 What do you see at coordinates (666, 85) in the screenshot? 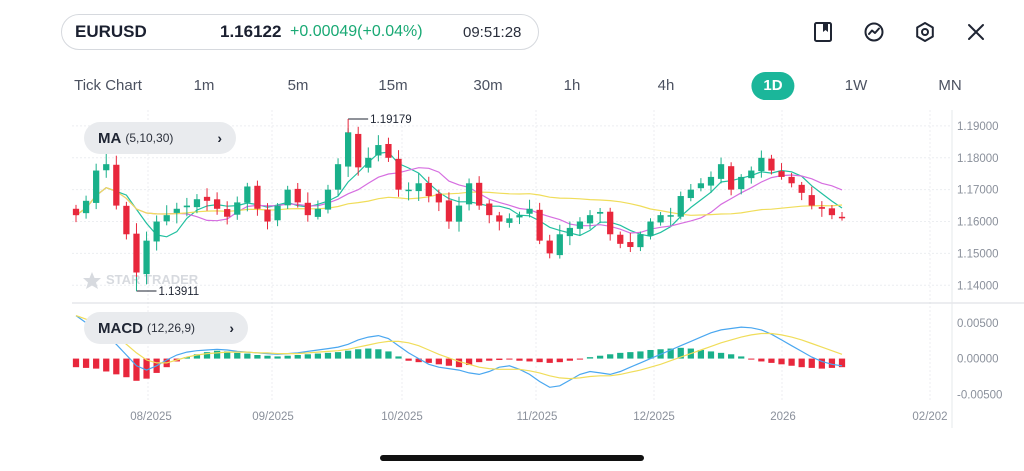
I see `tab-4h: 4h` at bounding box center [666, 85].